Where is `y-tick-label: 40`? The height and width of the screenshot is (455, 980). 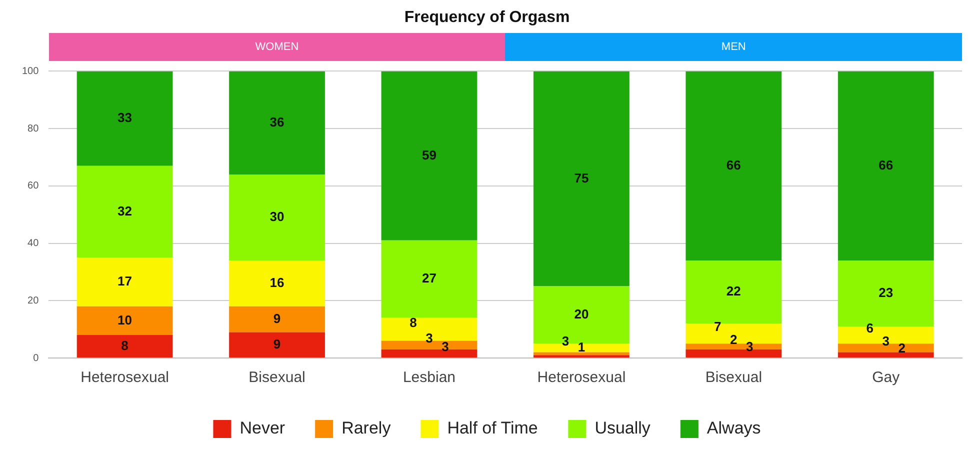
y-tick-label: 40 is located at coordinates (34, 244).